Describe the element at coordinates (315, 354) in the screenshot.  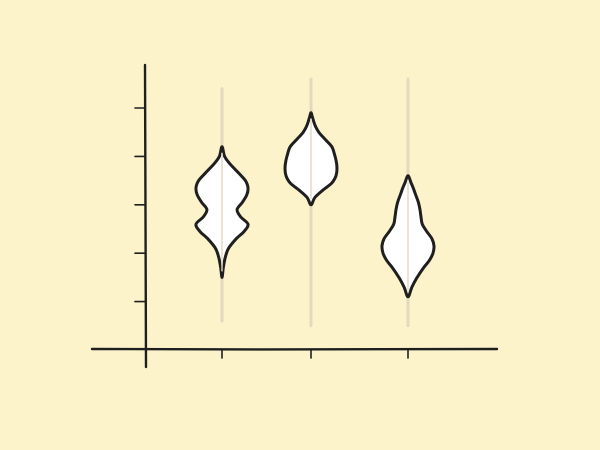
I see `x-ticks` at that location.